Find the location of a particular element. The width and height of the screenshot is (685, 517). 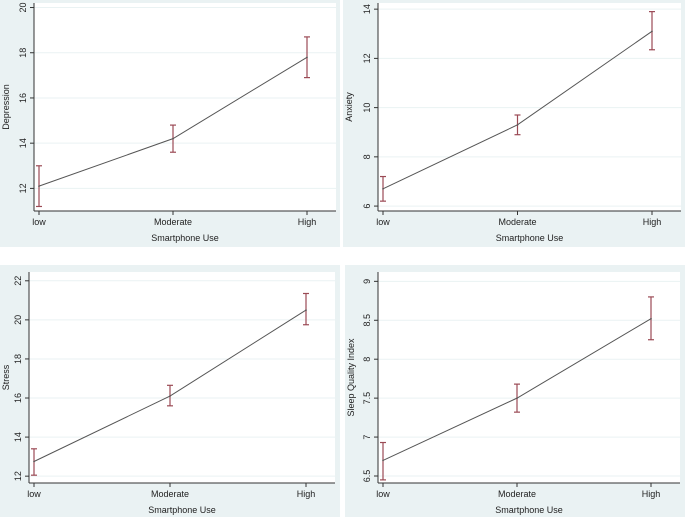

y-tick-label: 9 is located at coordinates (367, 281).